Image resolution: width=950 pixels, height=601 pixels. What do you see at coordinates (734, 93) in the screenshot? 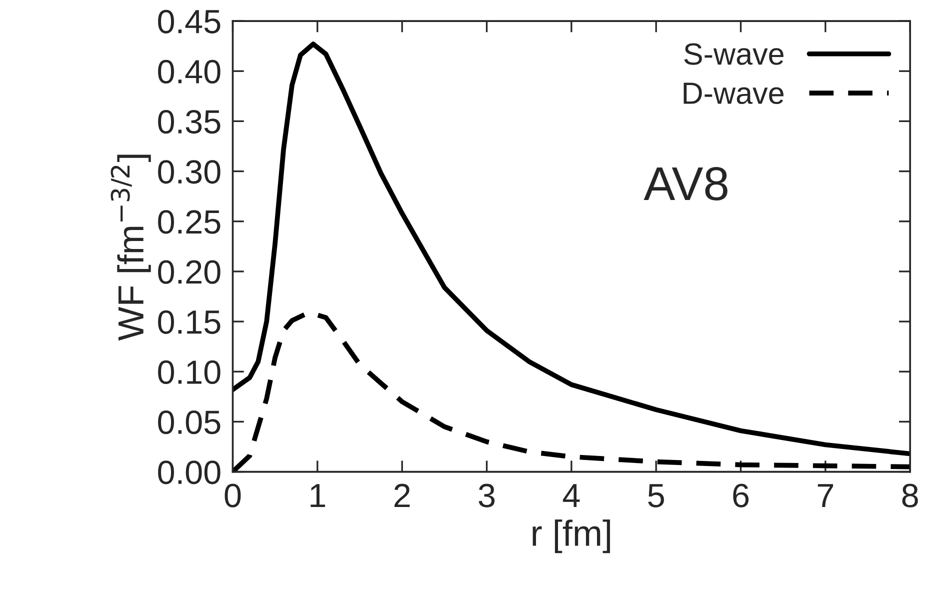
I see `legend-label: D-wave` at bounding box center [734, 93].